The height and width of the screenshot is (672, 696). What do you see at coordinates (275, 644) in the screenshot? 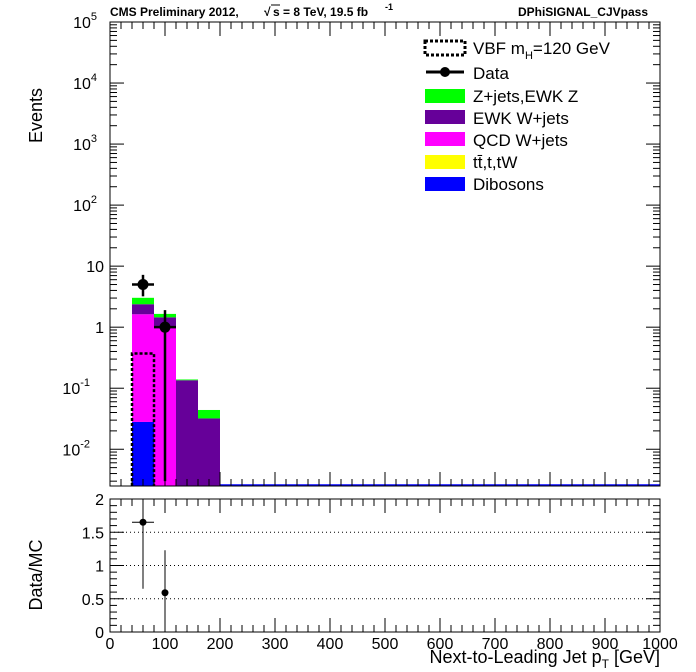
I see `x-tick-label-3: 300` at bounding box center [275, 644].